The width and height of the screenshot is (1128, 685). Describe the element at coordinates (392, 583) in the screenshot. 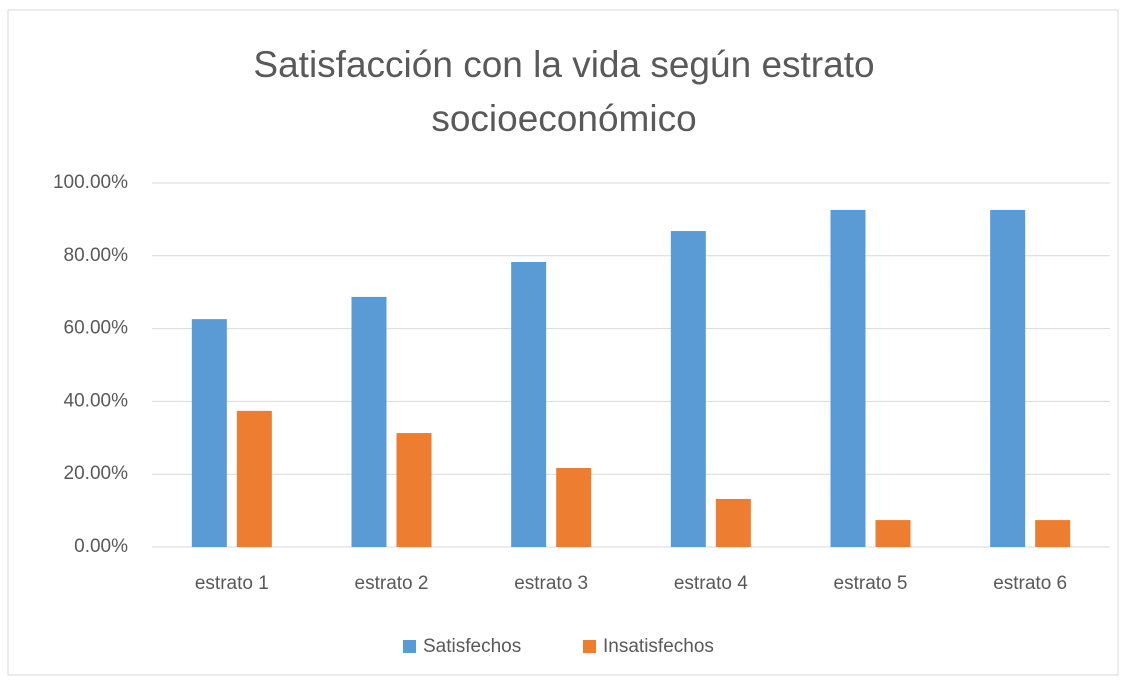

I see `x-tick-label: estrato 2` at that location.